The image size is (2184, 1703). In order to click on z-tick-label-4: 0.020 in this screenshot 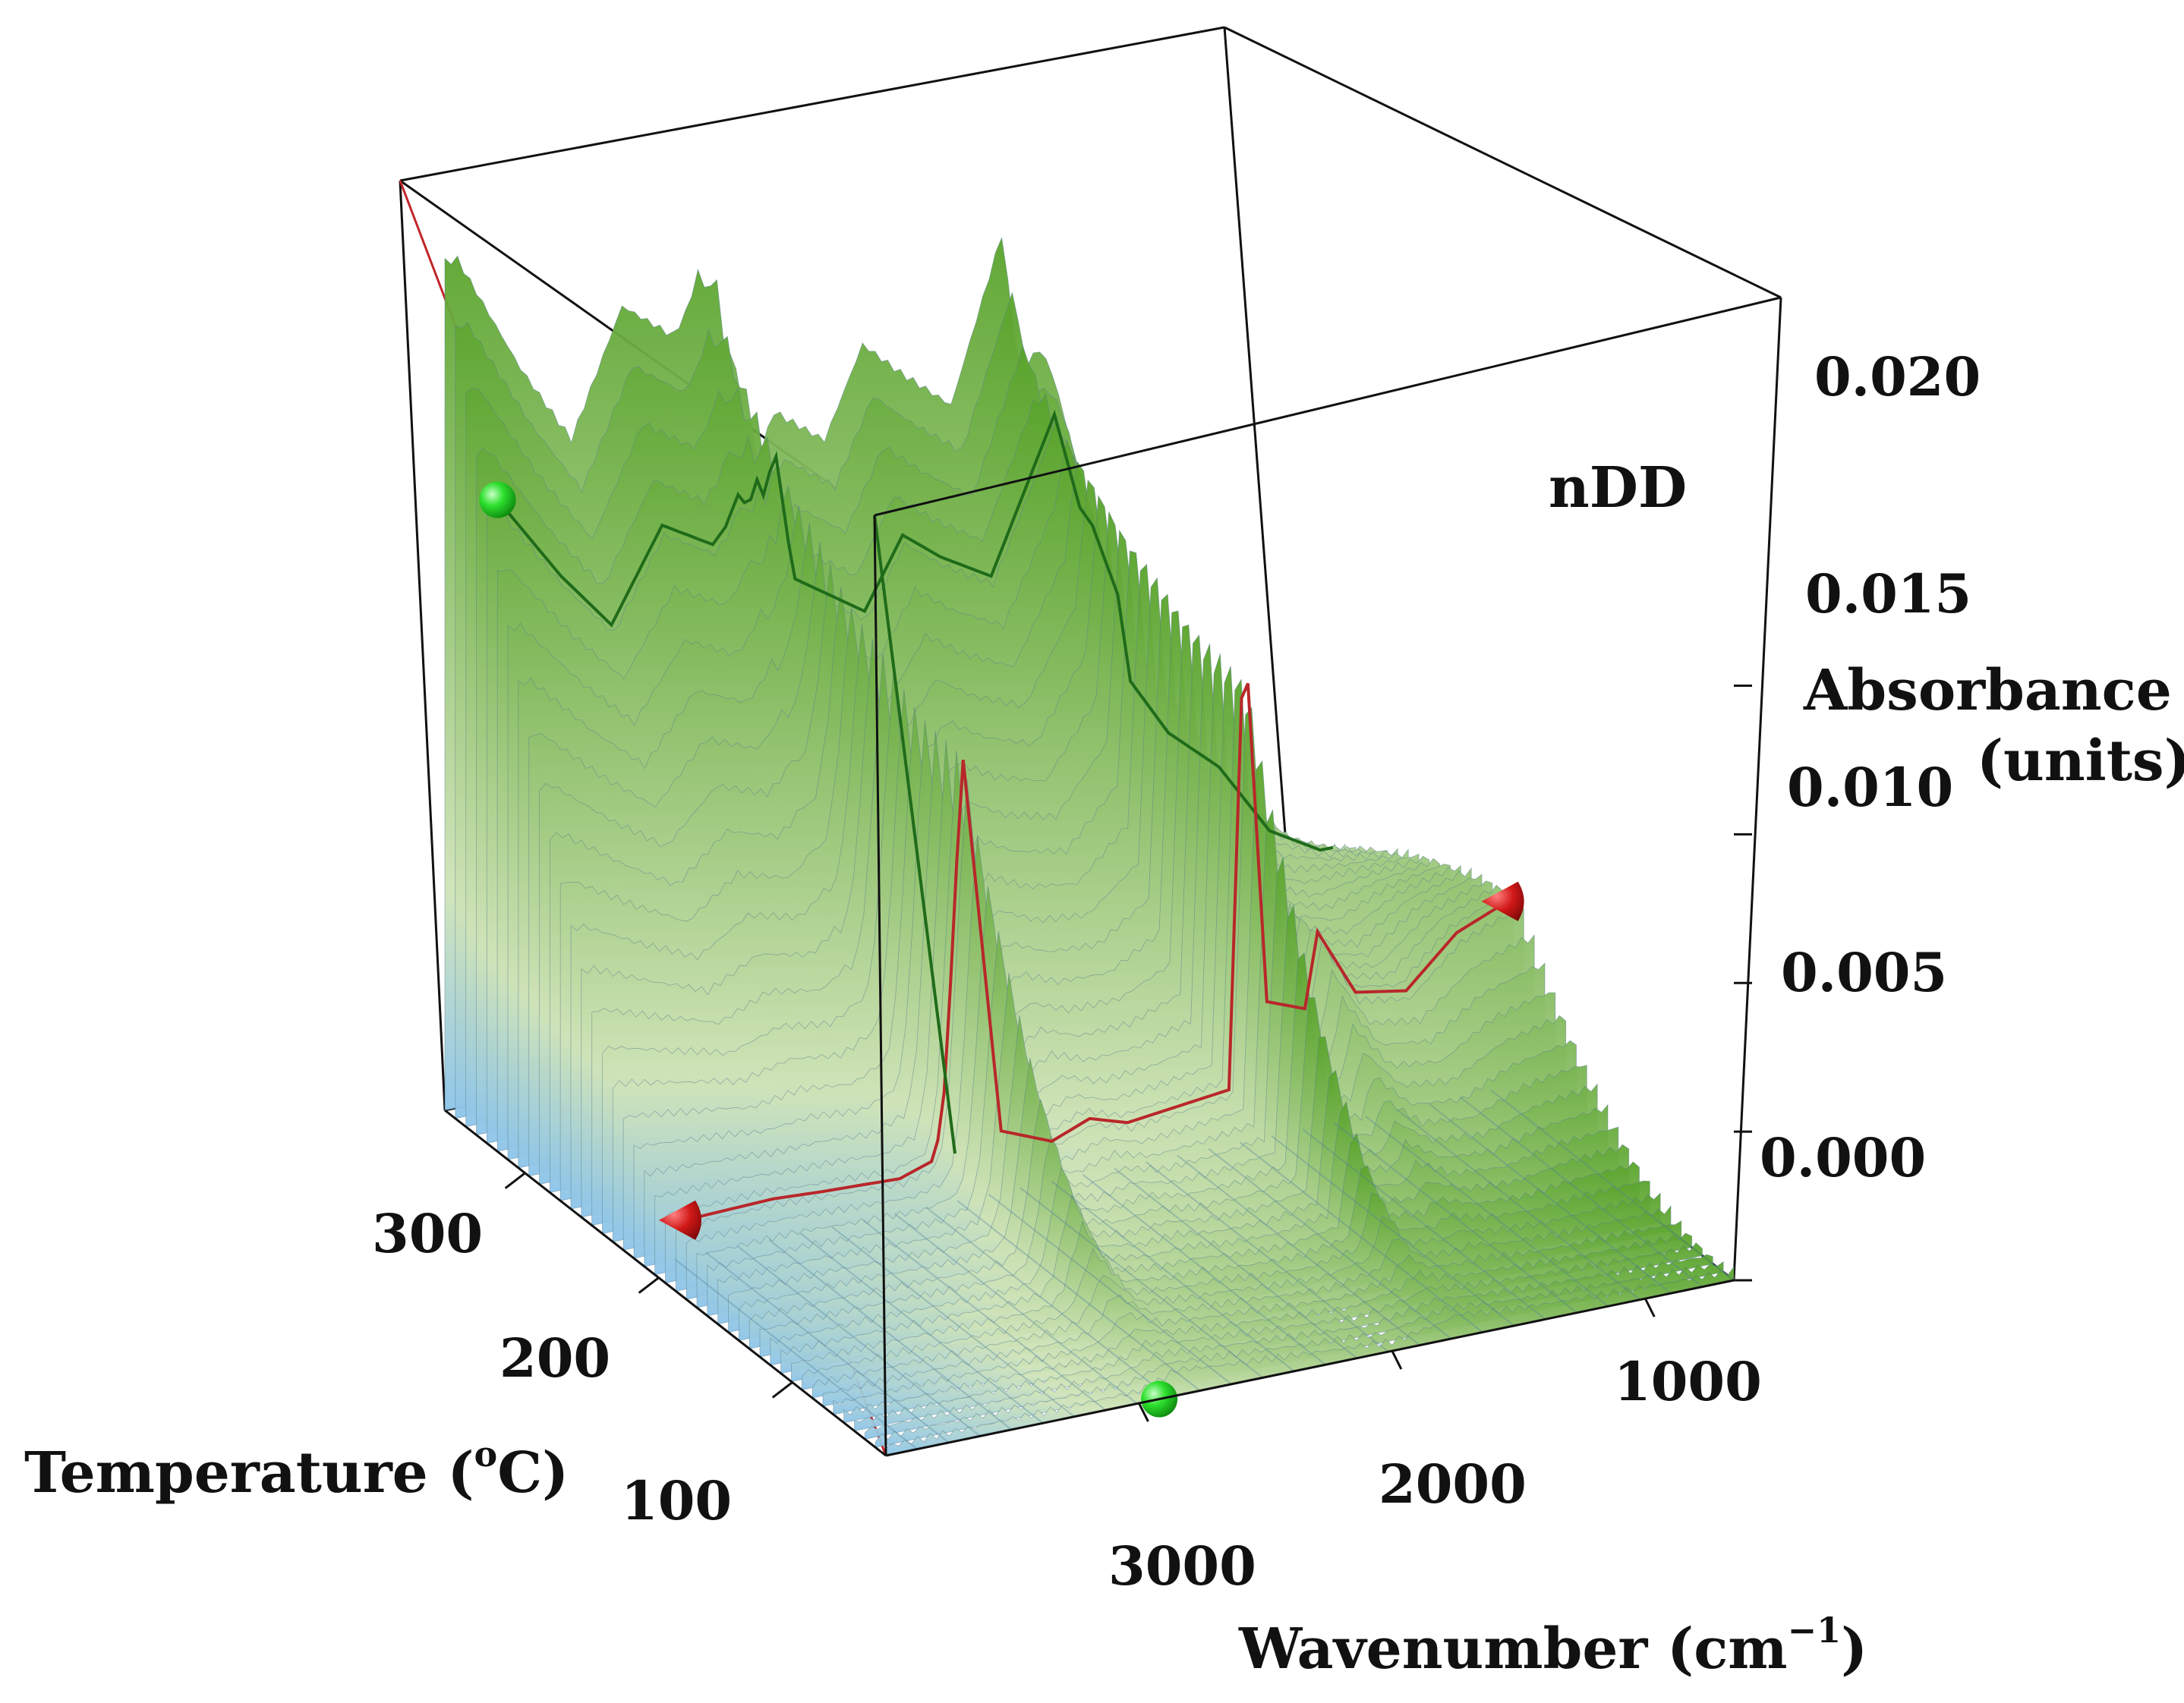, I will do `click(1897, 377)`.